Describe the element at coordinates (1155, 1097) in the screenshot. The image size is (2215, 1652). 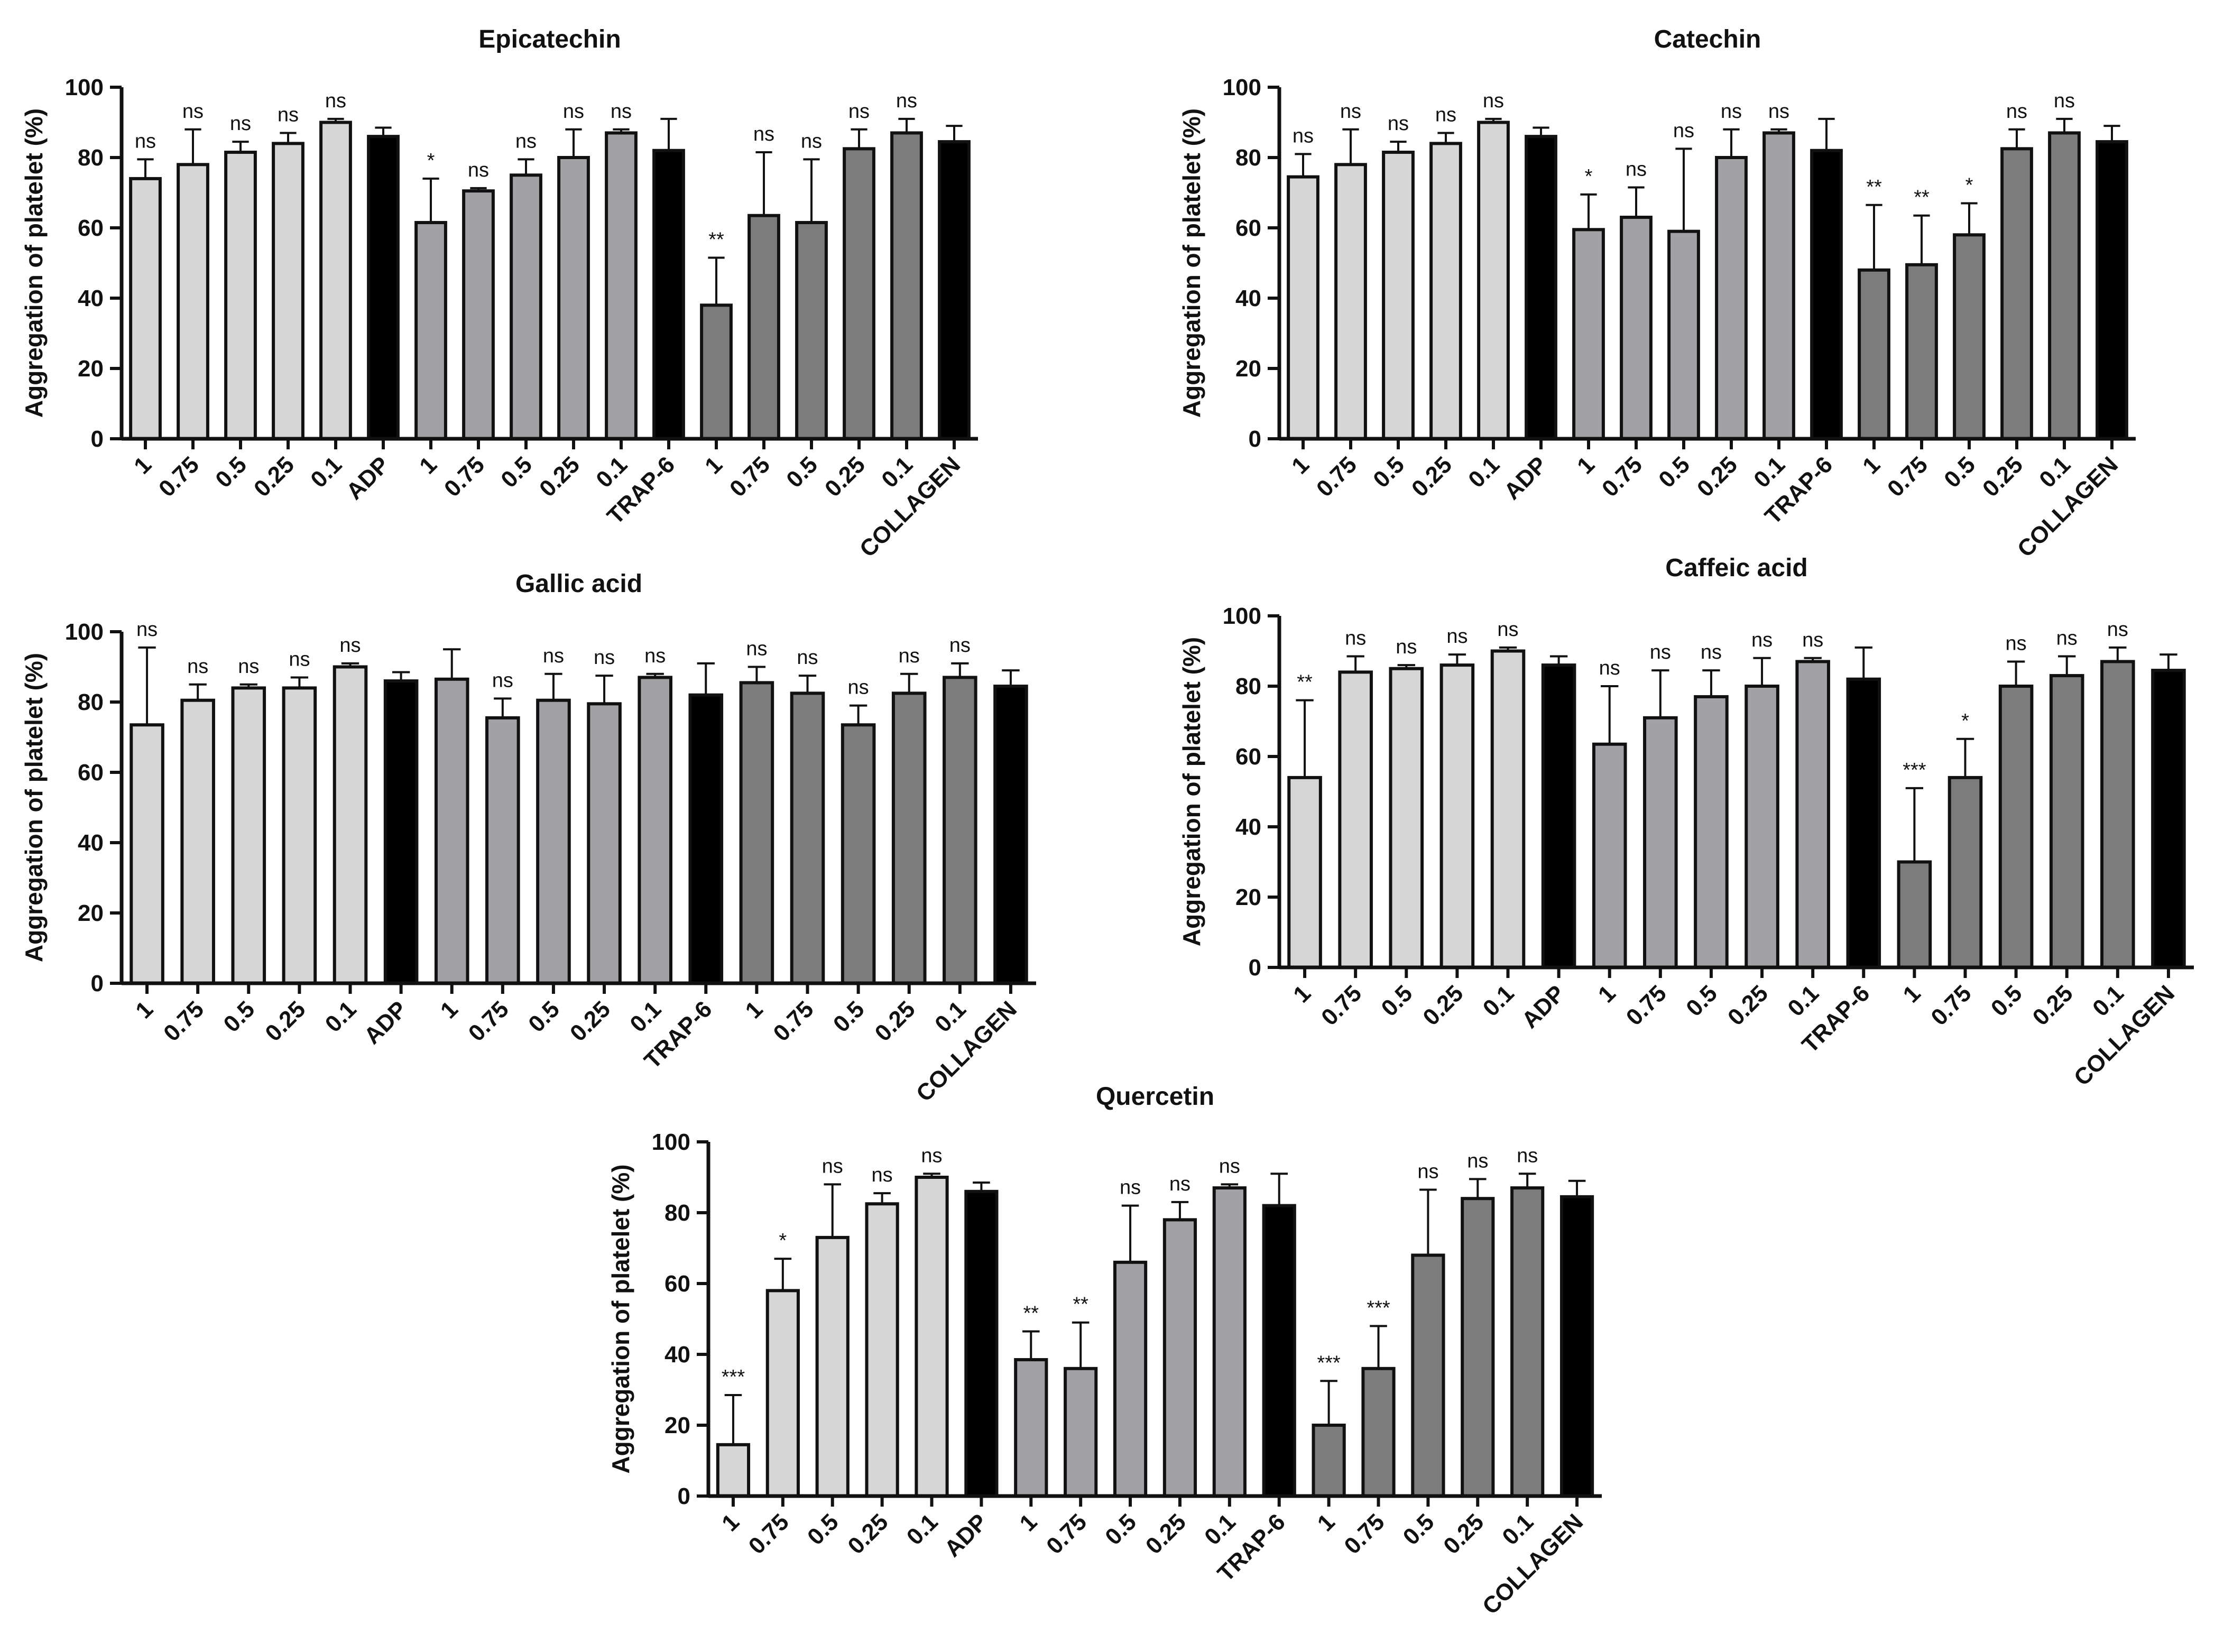
I see `chart-title: Quercetin` at that location.